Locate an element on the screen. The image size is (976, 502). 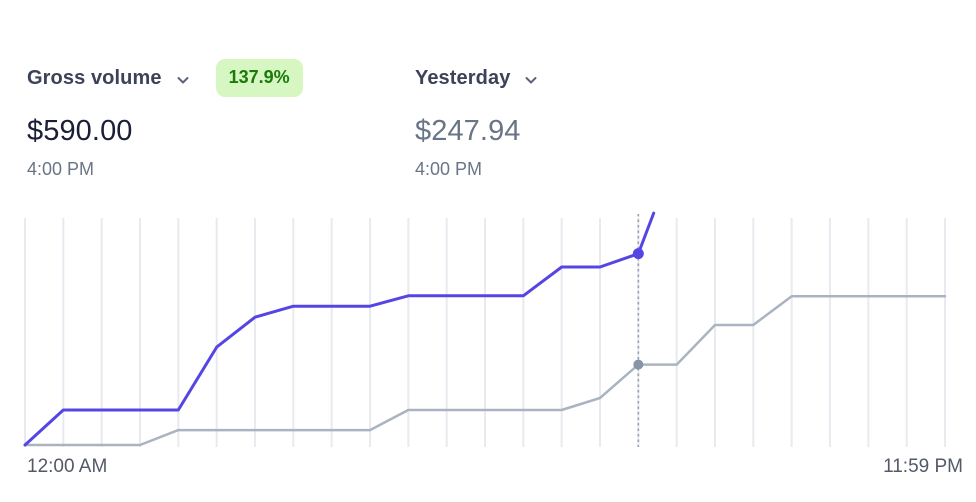
yesterday-amount: $247.94 is located at coordinates (468, 131).